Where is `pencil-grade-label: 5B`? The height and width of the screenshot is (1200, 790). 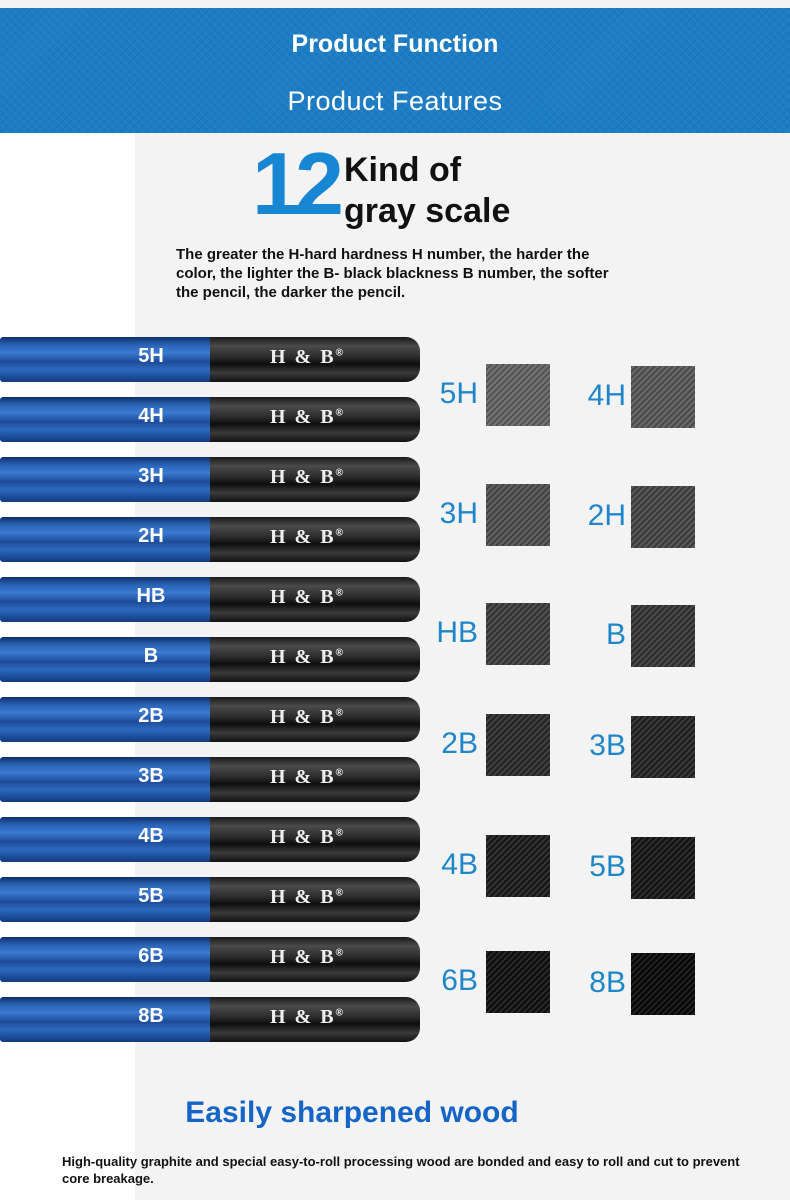 pencil-grade-label: 5B is located at coordinates (151, 896).